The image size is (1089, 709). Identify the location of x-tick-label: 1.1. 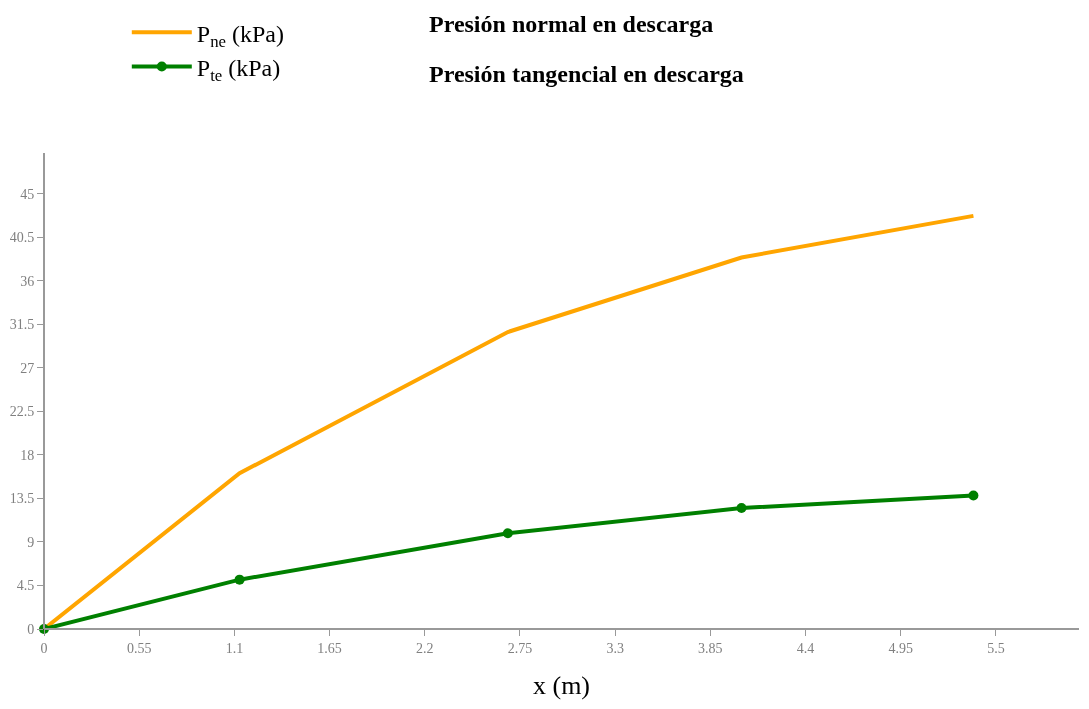
(234, 648).